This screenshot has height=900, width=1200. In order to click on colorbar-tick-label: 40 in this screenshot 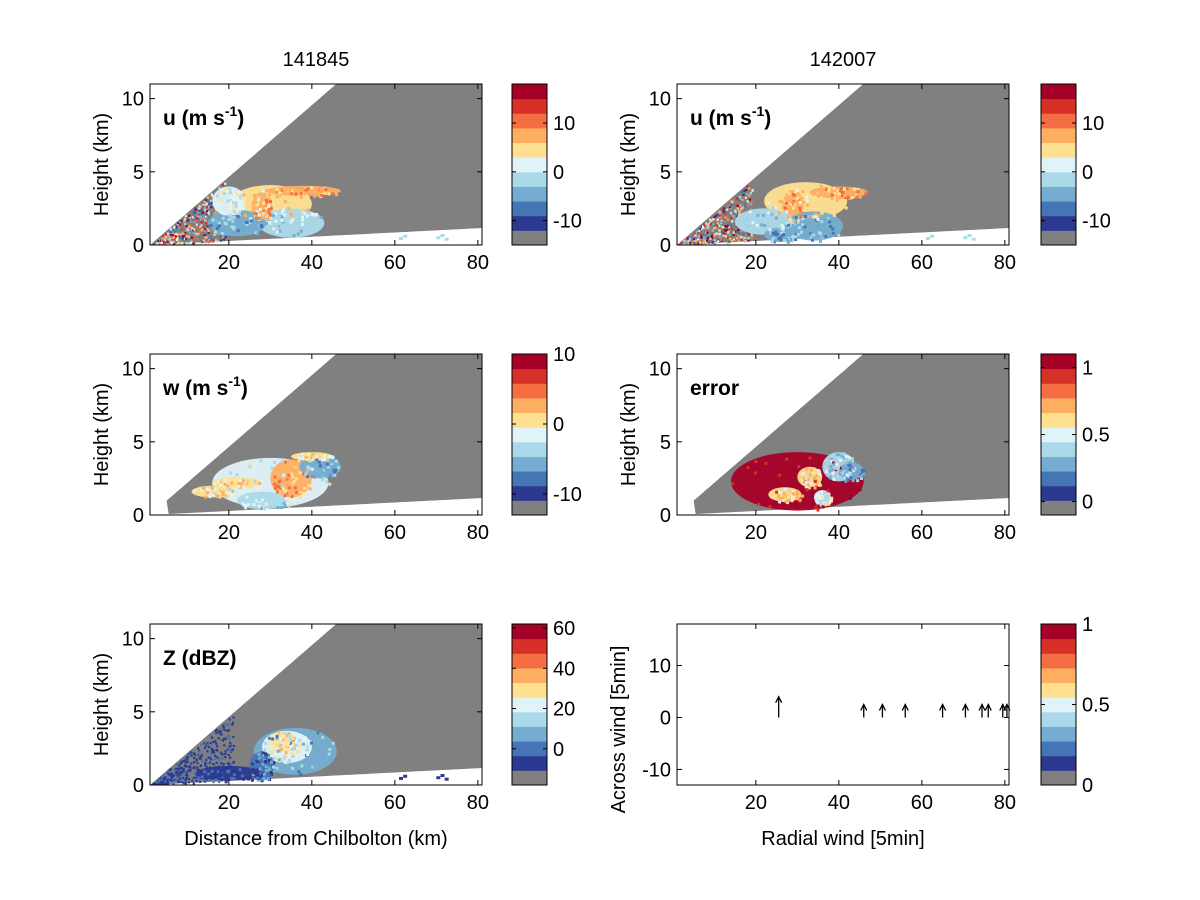, I will do `click(564, 669)`.